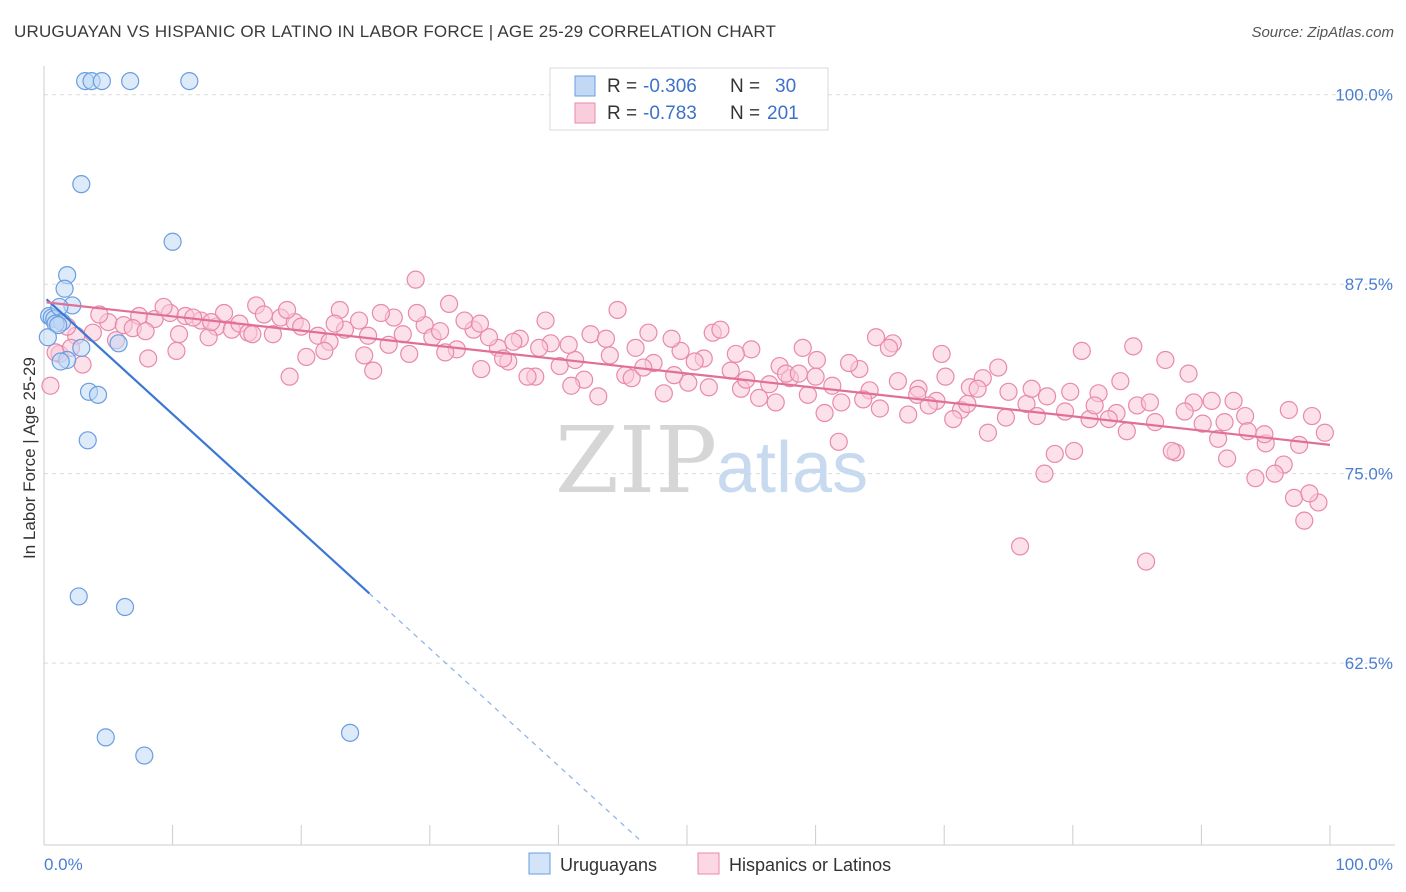  What do you see at coordinates (539, 863) in the screenshot?
I see `bottom-legend-swatch-uruguayans` at bounding box center [539, 863].